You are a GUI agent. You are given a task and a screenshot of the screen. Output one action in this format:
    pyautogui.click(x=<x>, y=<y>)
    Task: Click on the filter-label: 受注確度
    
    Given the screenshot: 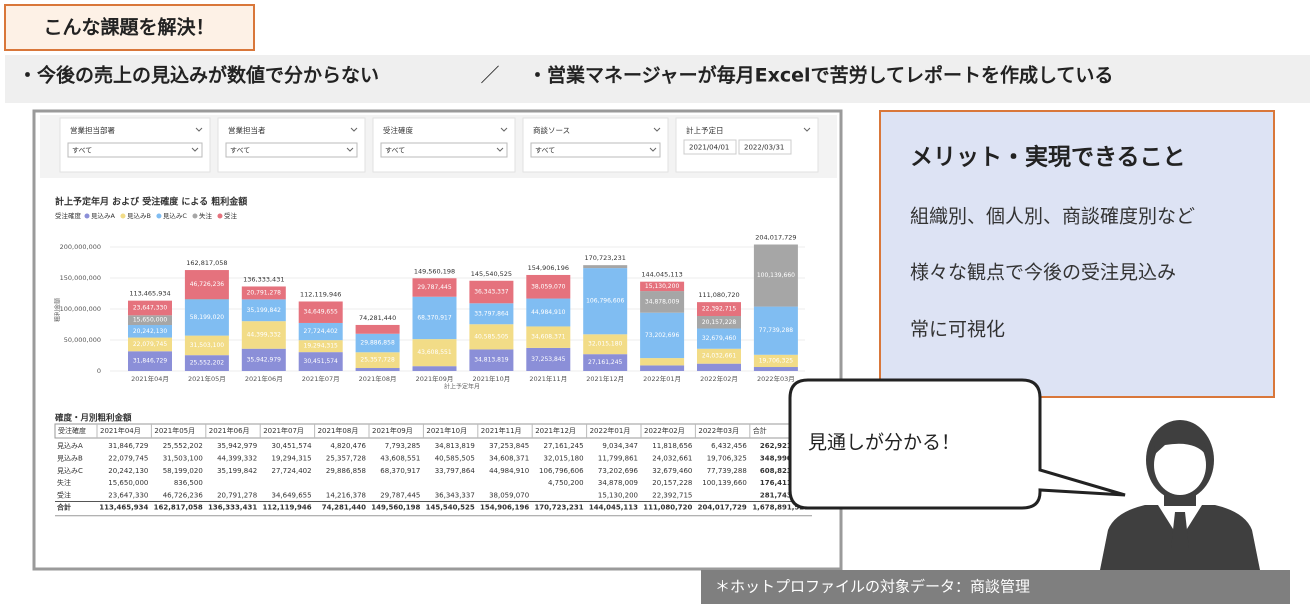 What is the action you would take?
    pyautogui.click(x=398, y=130)
    